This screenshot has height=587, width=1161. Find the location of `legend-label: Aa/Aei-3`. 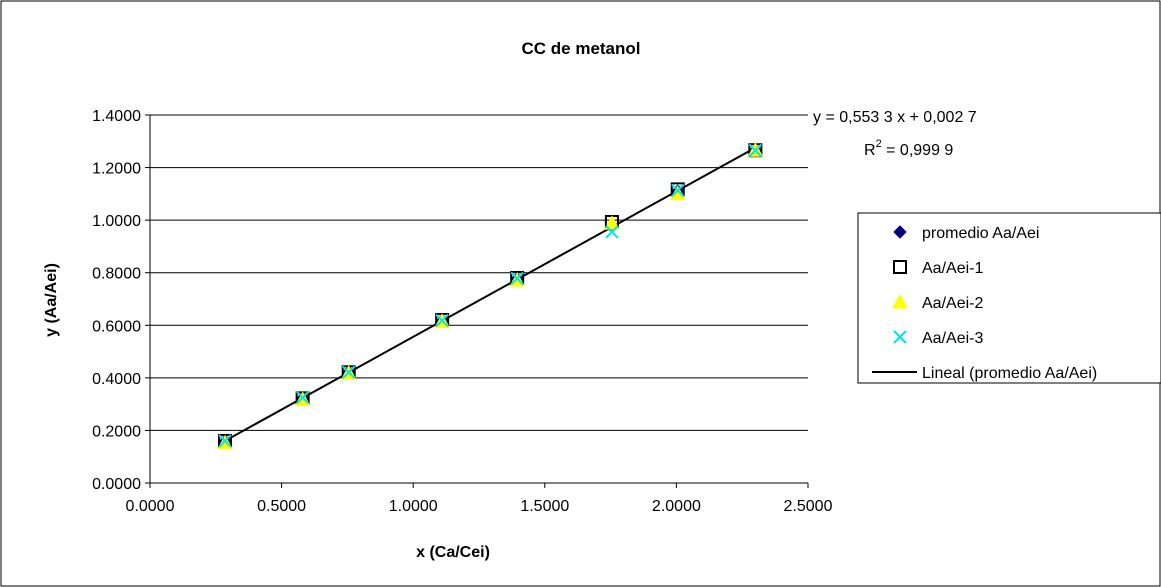

legend-label: Aa/Aei-3 is located at coordinates (952, 338).